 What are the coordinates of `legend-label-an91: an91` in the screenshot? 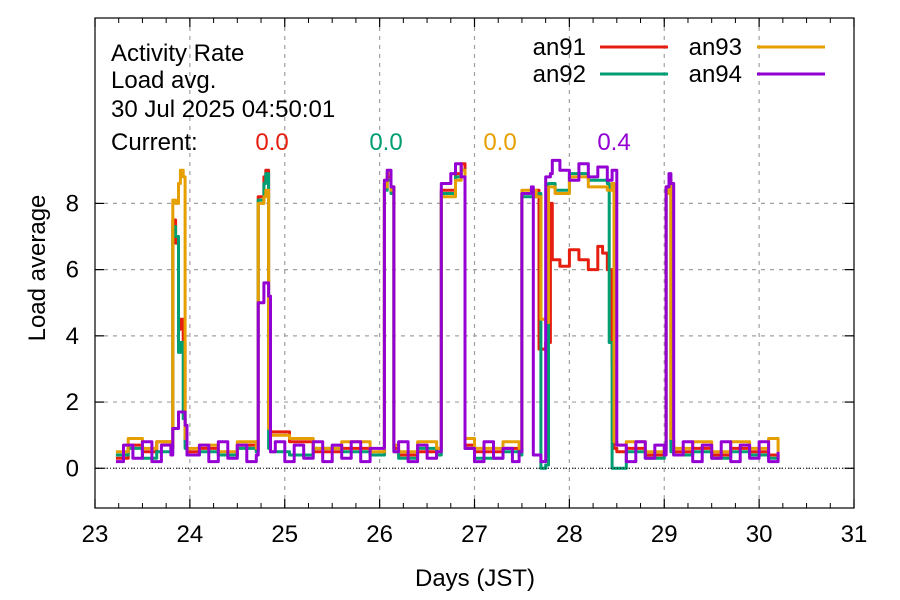 It's located at (559, 47).